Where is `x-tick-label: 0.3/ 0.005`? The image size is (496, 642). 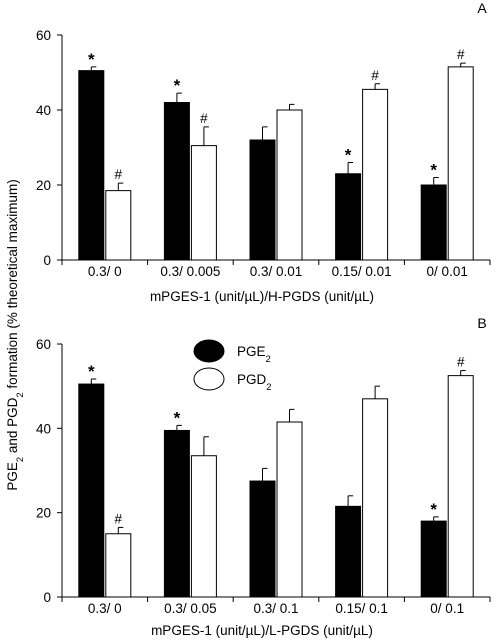 x-tick-label: 0.3/ 0.005 is located at coordinates (190, 271).